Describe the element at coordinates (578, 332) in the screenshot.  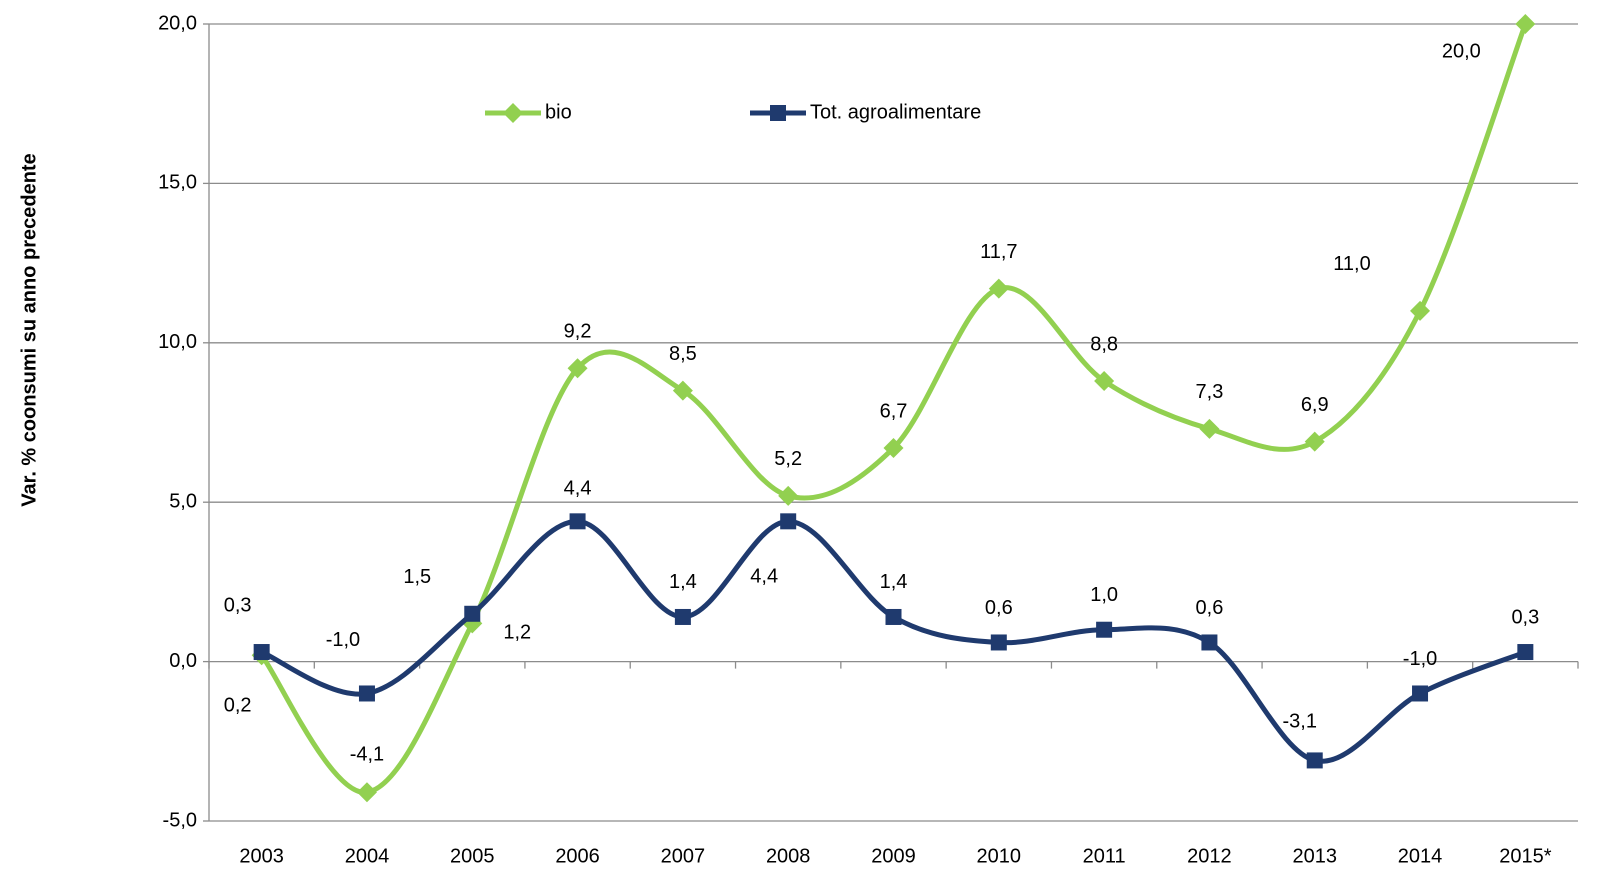
I see `data-label: 9,2` at that location.